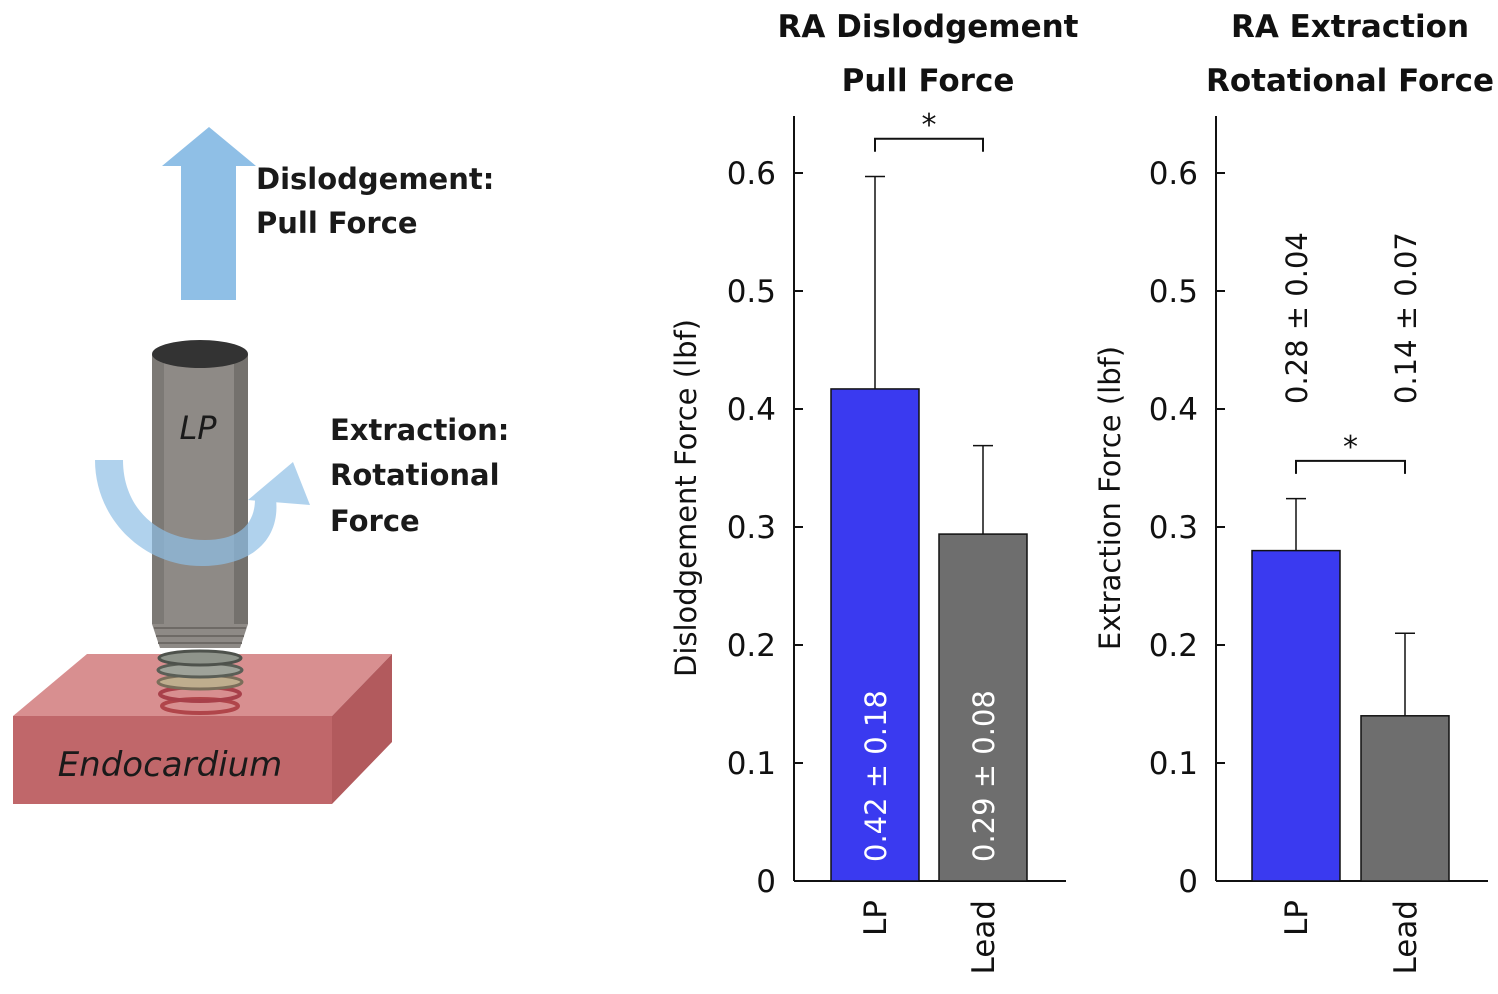  I want to click on data-label: 0.29 ± 0.08, so click(984, 776).